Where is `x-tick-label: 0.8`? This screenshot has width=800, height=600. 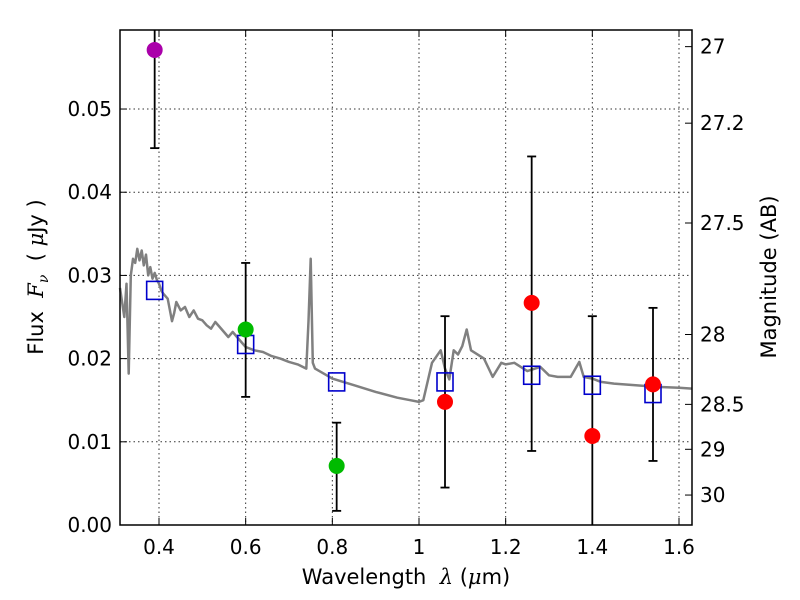 x-tick-label: 0.8 is located at coordinates (332, 547).